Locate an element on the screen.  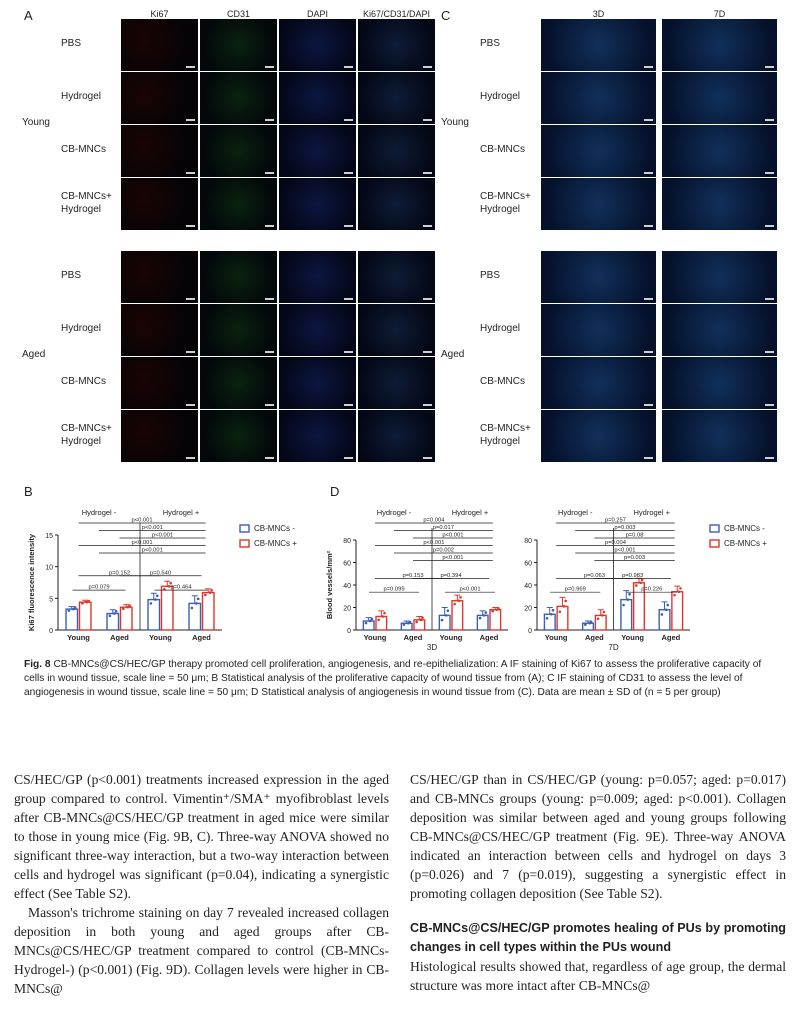
sig-label: p=0.08 is located at coordinates (635, 536).